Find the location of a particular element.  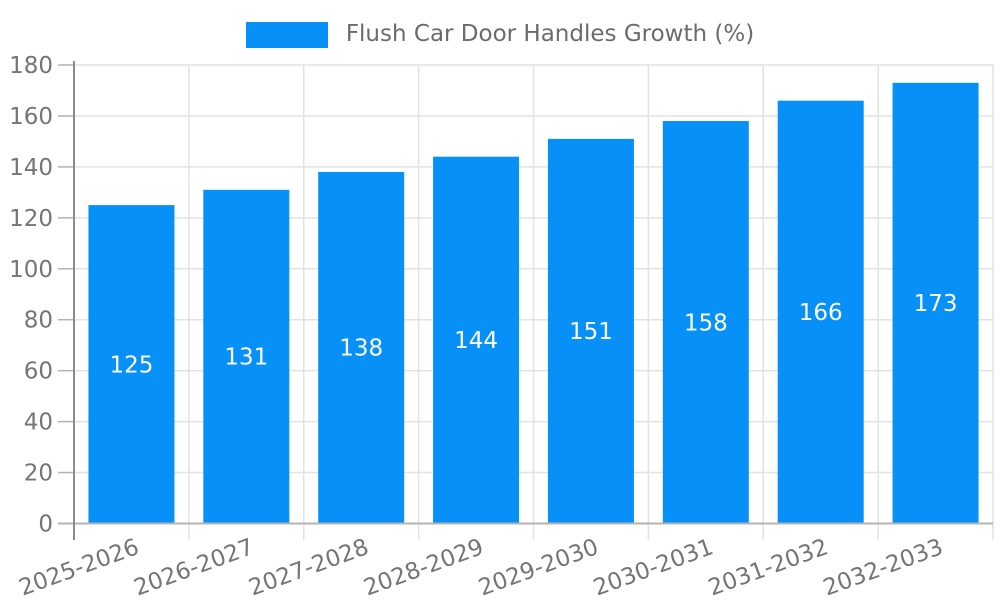

x-axis-category-label: 2026-2027 is located at coordinates (194, 567).